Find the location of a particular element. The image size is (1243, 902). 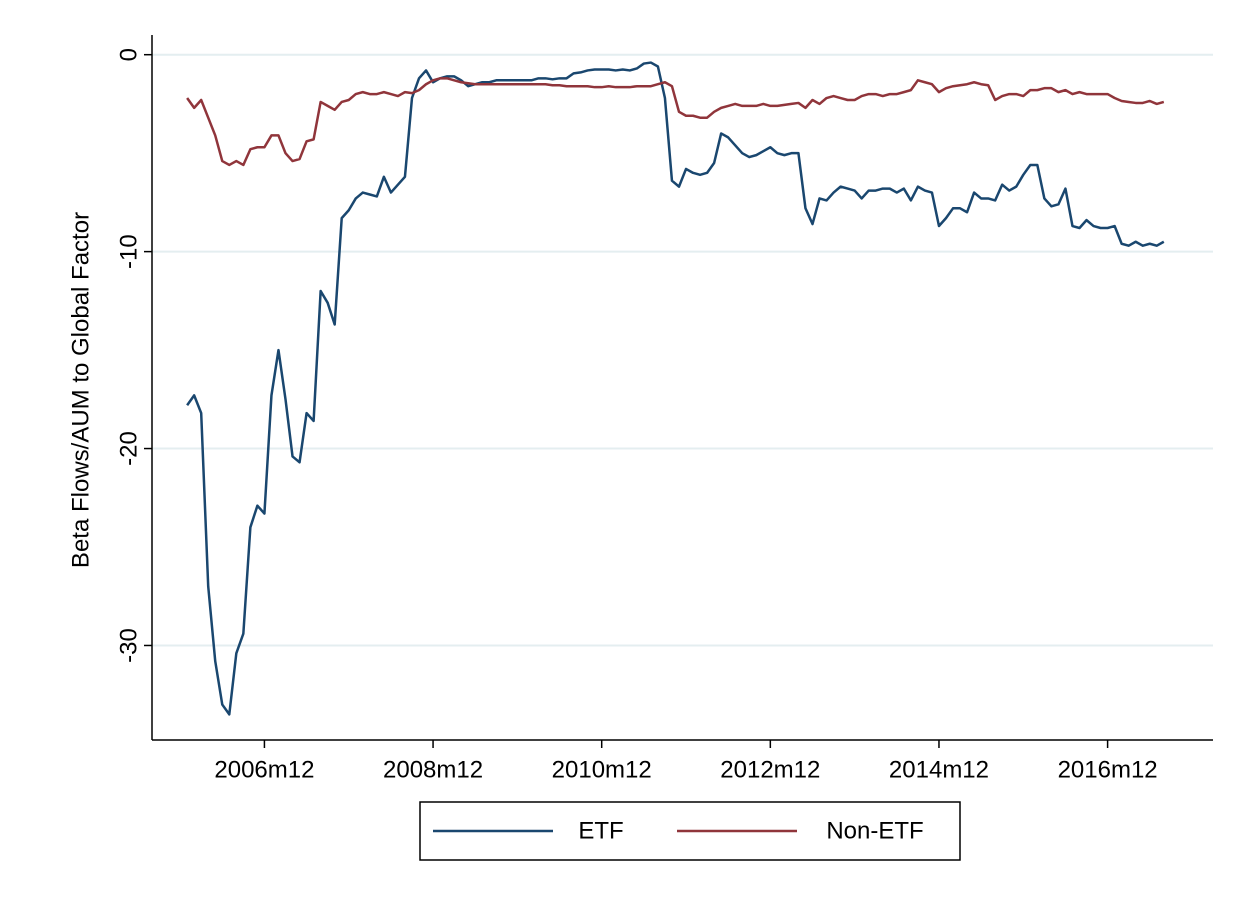

legend-label: Non-ETF is located at coordinates (874, 830).